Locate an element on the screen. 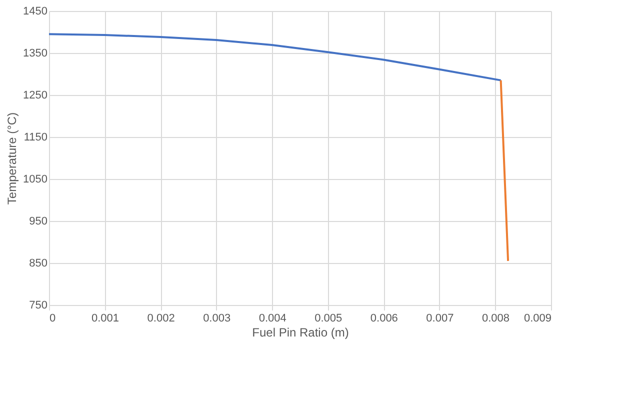  x-tick-label: 0.001 is located at coordinates (106, 318).